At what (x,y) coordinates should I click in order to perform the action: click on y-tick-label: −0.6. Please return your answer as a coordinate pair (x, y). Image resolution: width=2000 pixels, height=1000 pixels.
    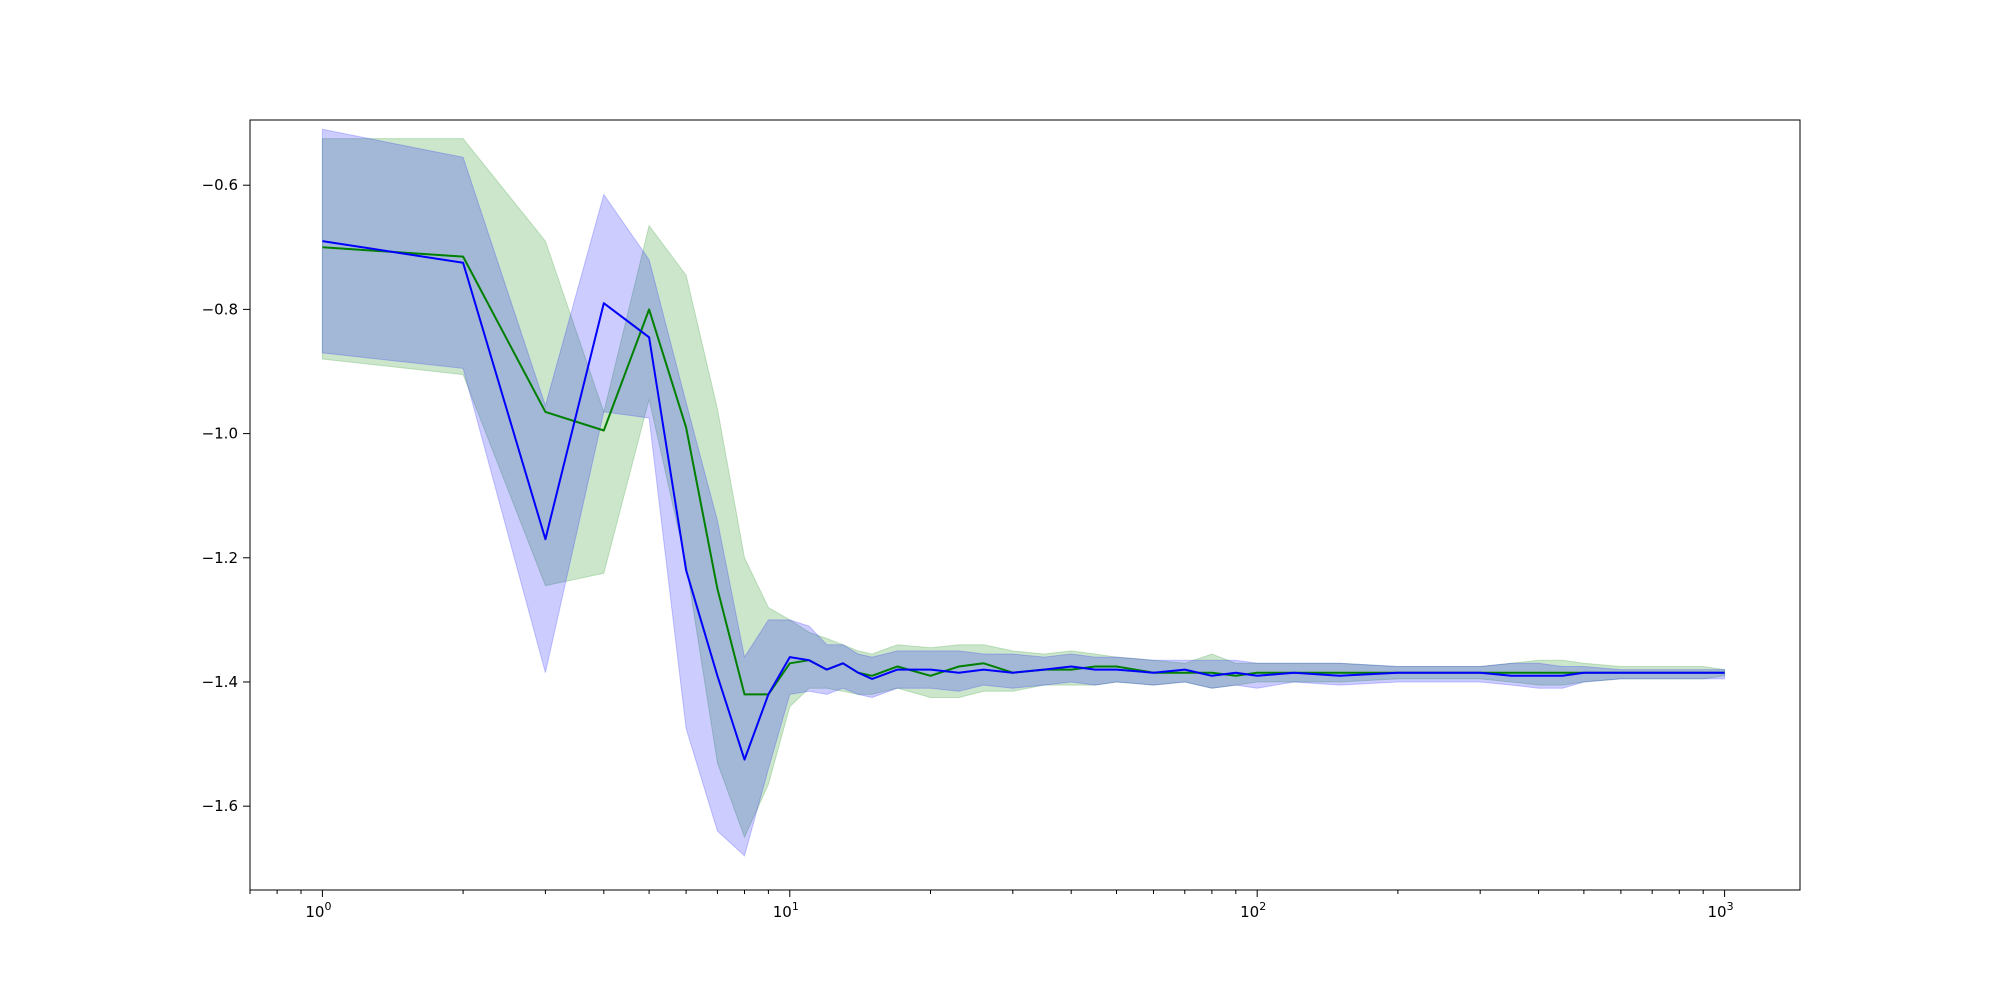
    Looking at the image, I should click on (220, 185).